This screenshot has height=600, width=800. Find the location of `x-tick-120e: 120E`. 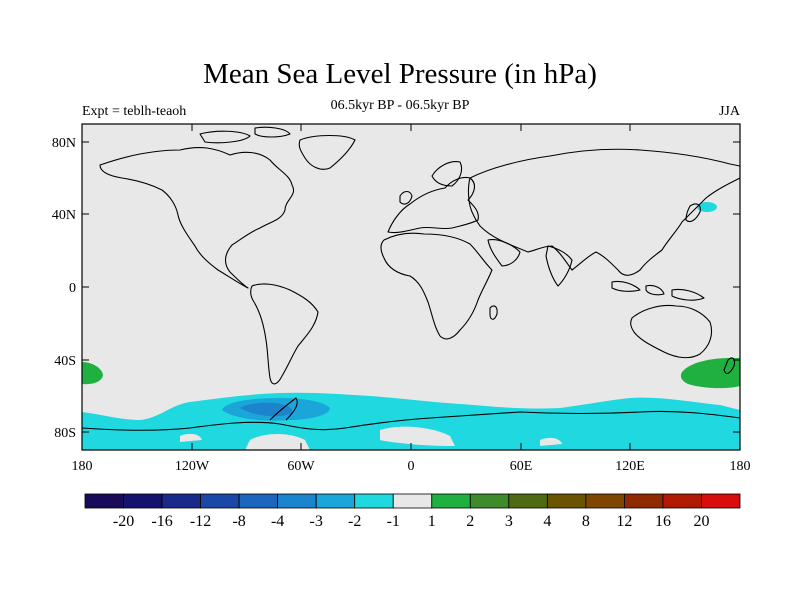

x-tick-120e: 120E is located at coordinates (630, 466).